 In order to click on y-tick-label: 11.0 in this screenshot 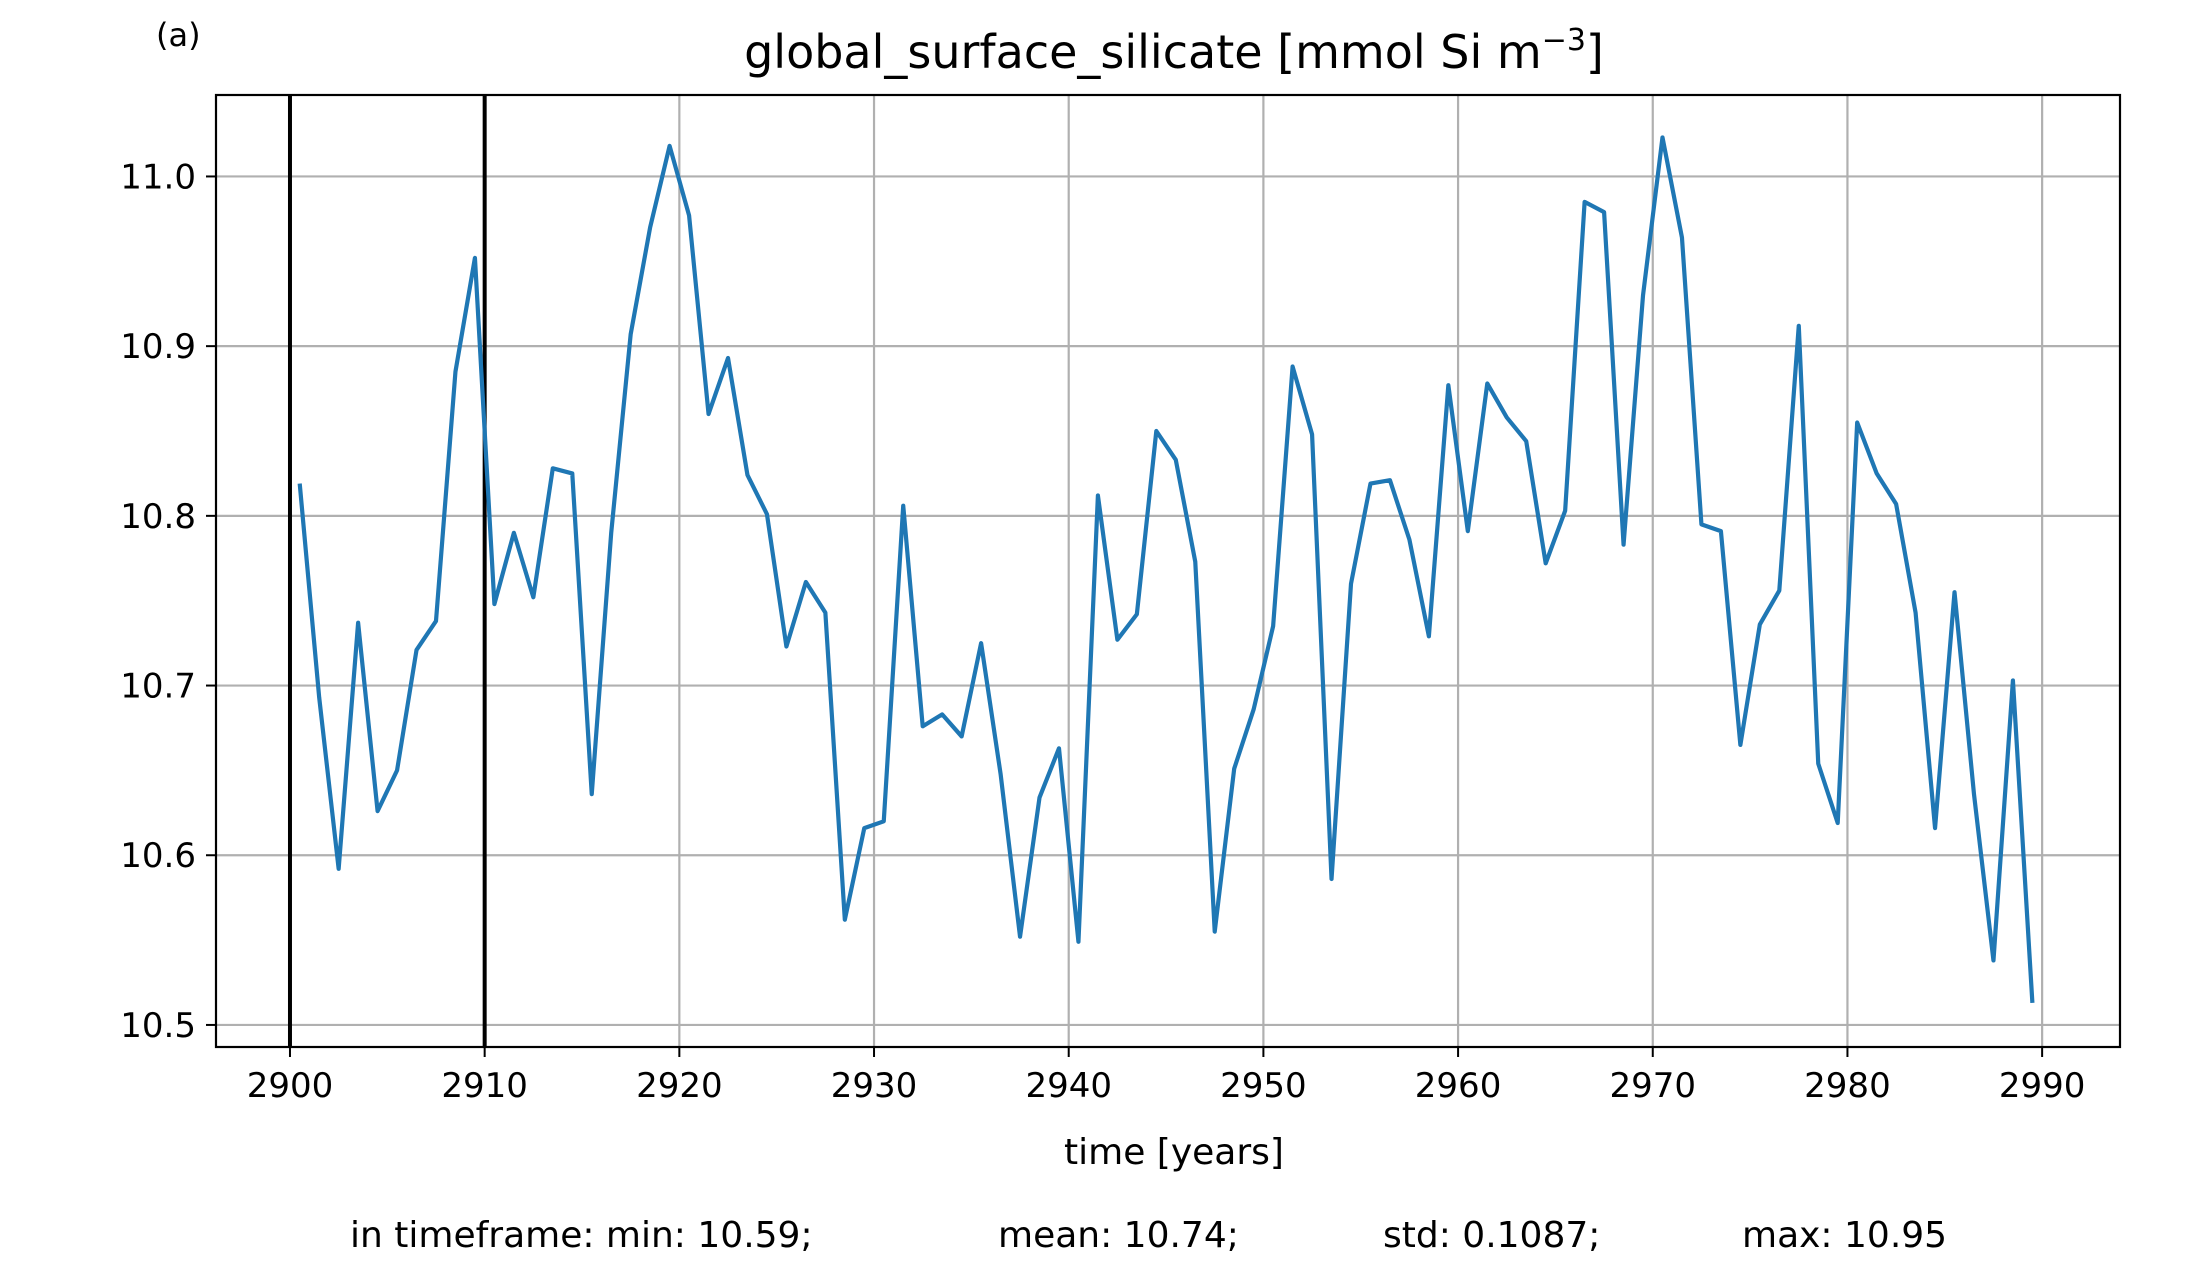, I will do `click(158, 177)`.